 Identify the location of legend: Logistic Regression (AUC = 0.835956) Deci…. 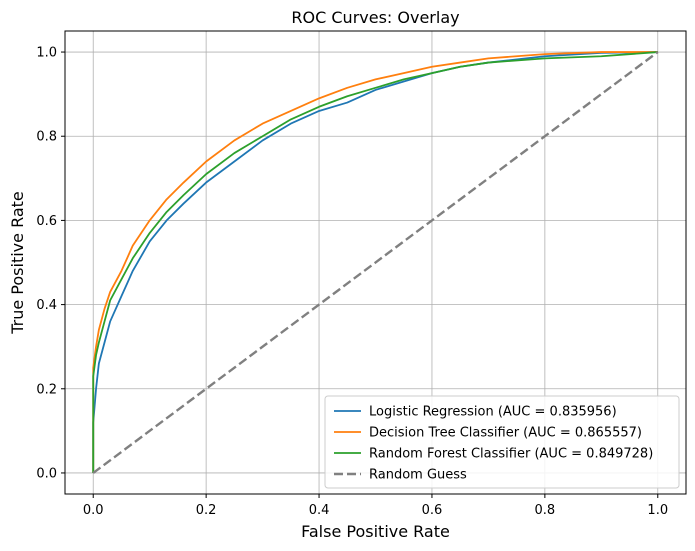
(502, 442).